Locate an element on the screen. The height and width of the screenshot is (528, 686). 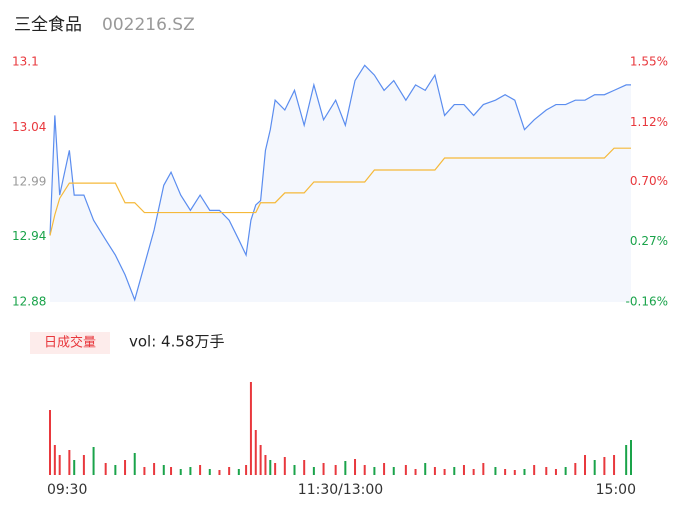
y-tick-label: 12.99 is located at coordinates (29, 182).